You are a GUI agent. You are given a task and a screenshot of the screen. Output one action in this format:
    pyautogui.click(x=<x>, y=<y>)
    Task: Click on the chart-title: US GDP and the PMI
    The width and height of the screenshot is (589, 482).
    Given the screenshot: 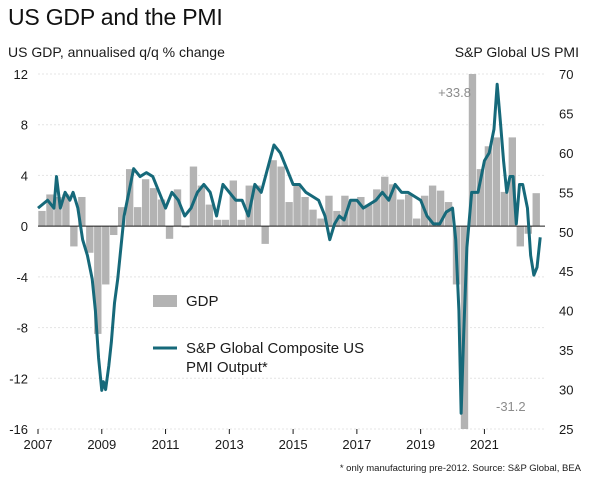 What is the action you would take?
    pyautogui.click(x=115, y=17)
    